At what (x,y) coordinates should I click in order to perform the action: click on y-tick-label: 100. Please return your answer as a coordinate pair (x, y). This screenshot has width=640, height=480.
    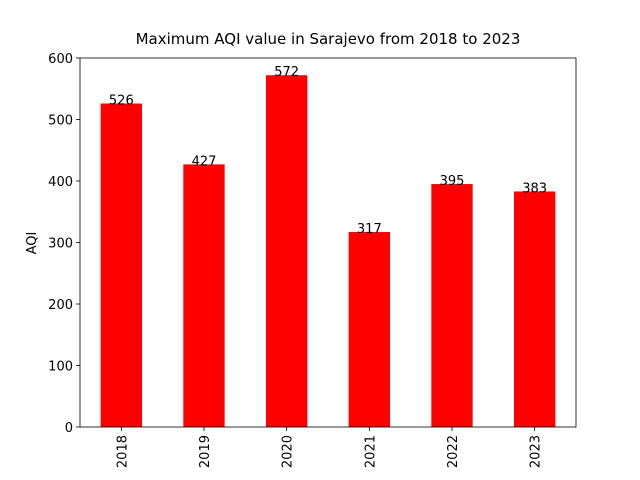
    Looking at the image, I should click on (60, 367).